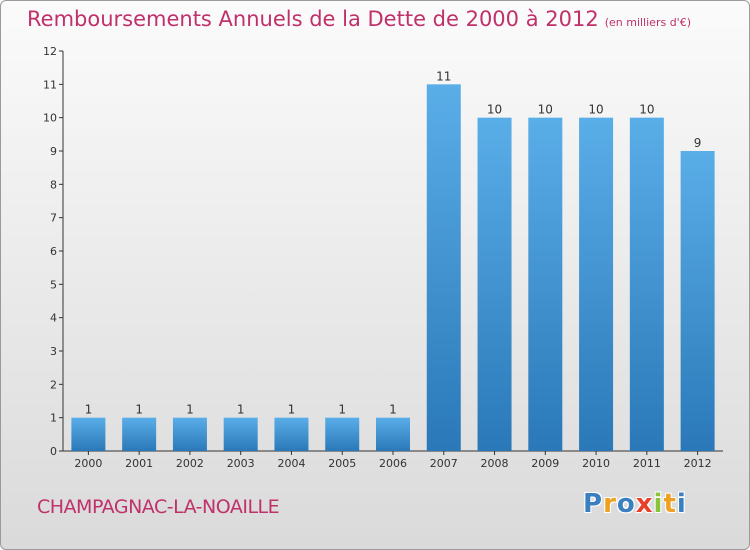 The height and width of the screenshot is (550, 750). What do you see at coordinates (495, 463) in the screenshot?
I see `x-tick-label: 2008` at bounding box center [495, 463].